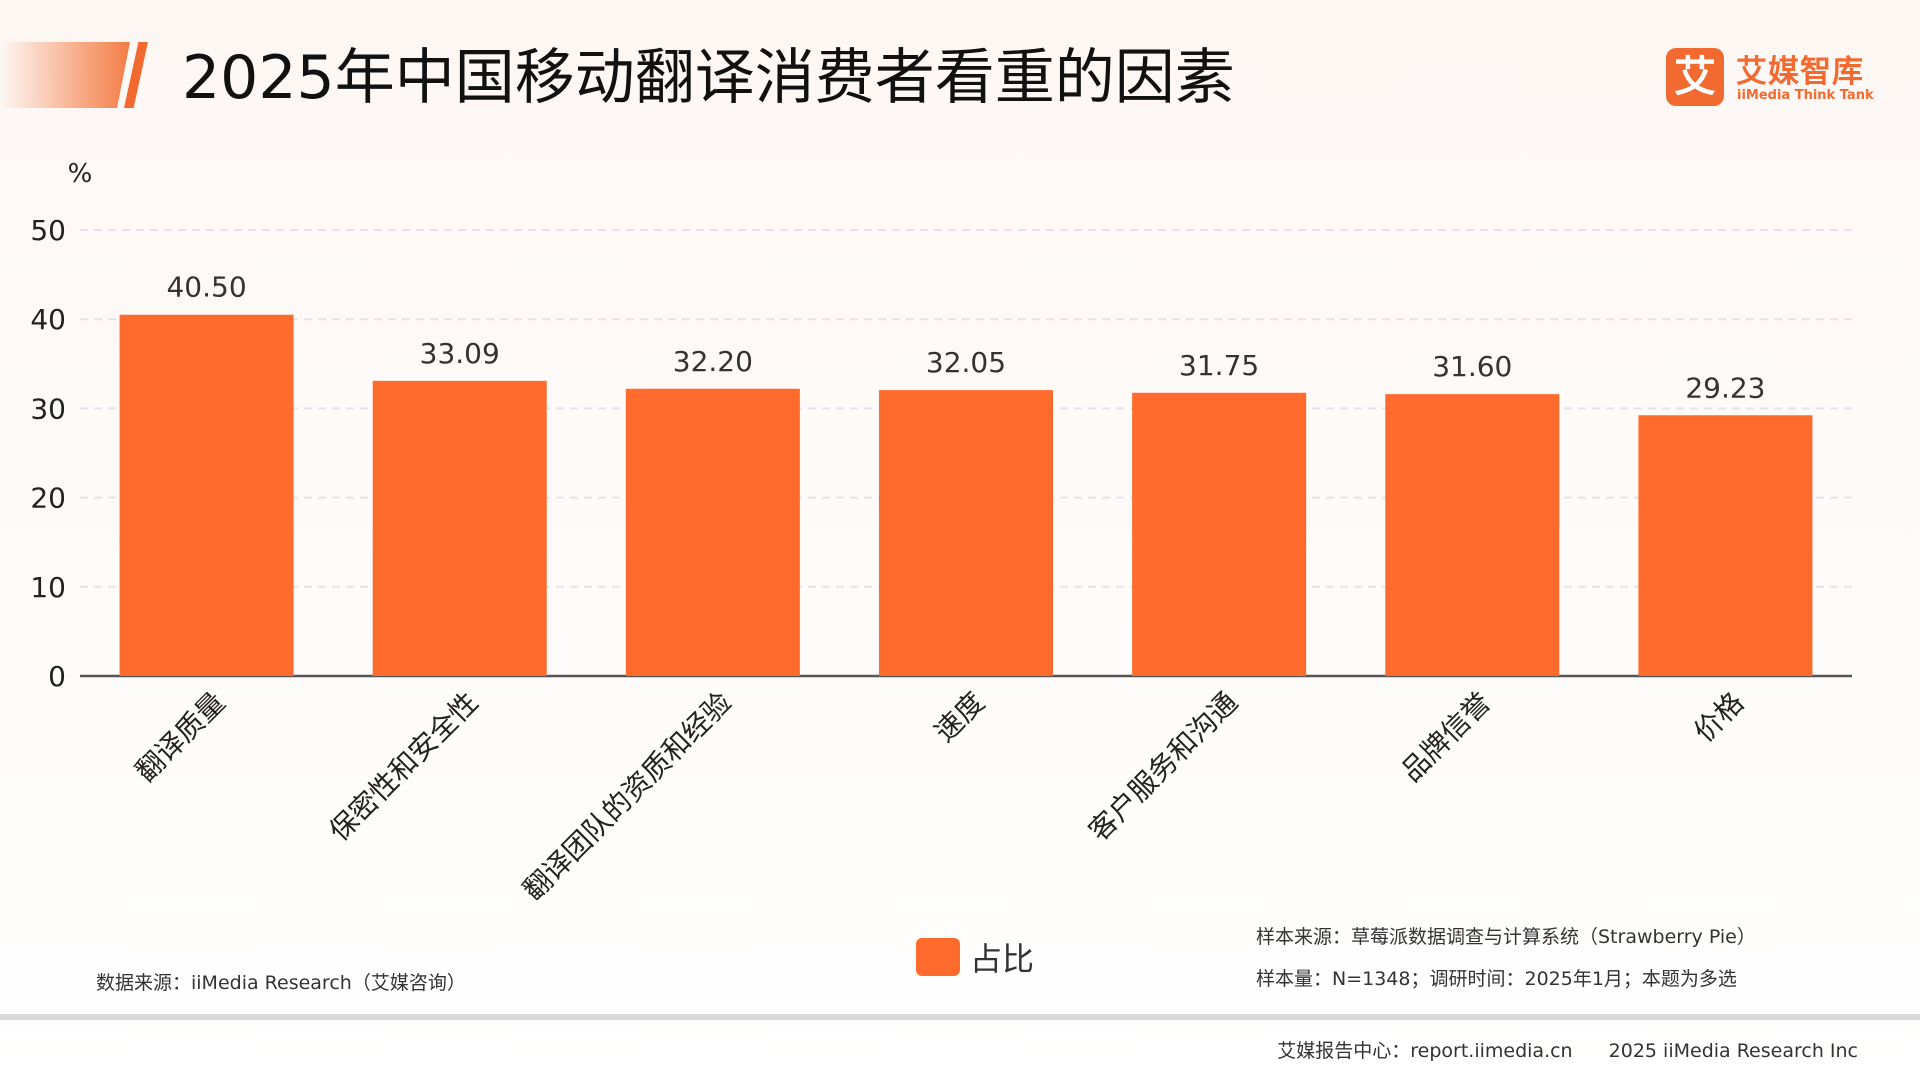 This screenshot has height=1080, width=1920. I want to click on category-label: 客户服务和沟通, so click(1163, 767).